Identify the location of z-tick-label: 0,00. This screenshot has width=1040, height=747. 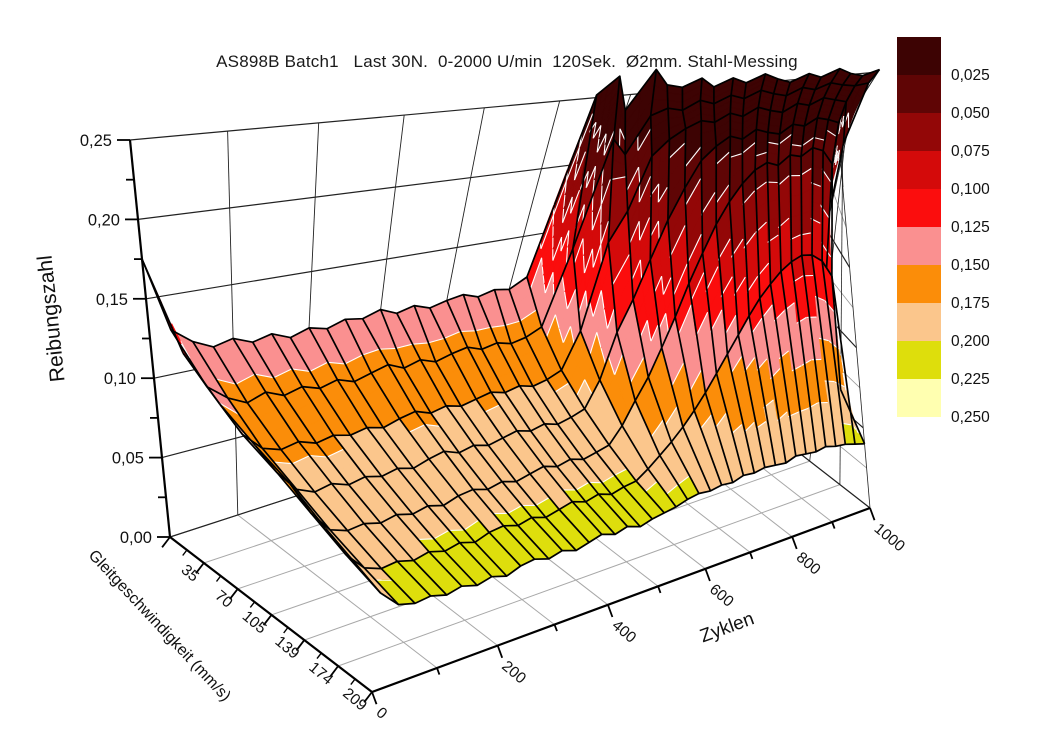
(136, 538).